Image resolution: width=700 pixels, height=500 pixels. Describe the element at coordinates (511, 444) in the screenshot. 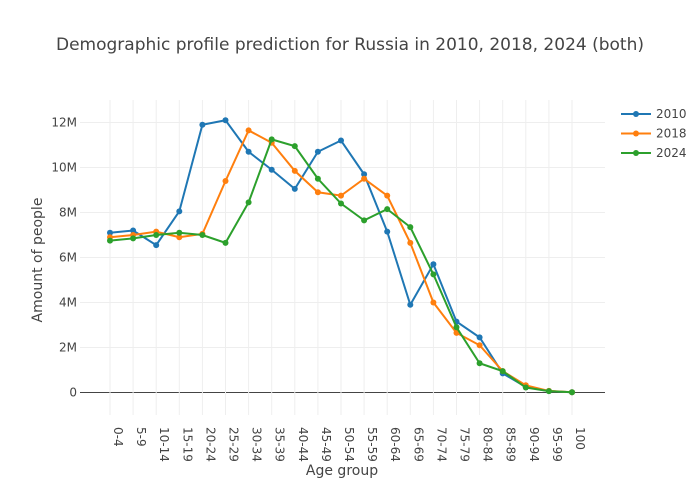

I see `x-tick-label: 85-89` at that location.